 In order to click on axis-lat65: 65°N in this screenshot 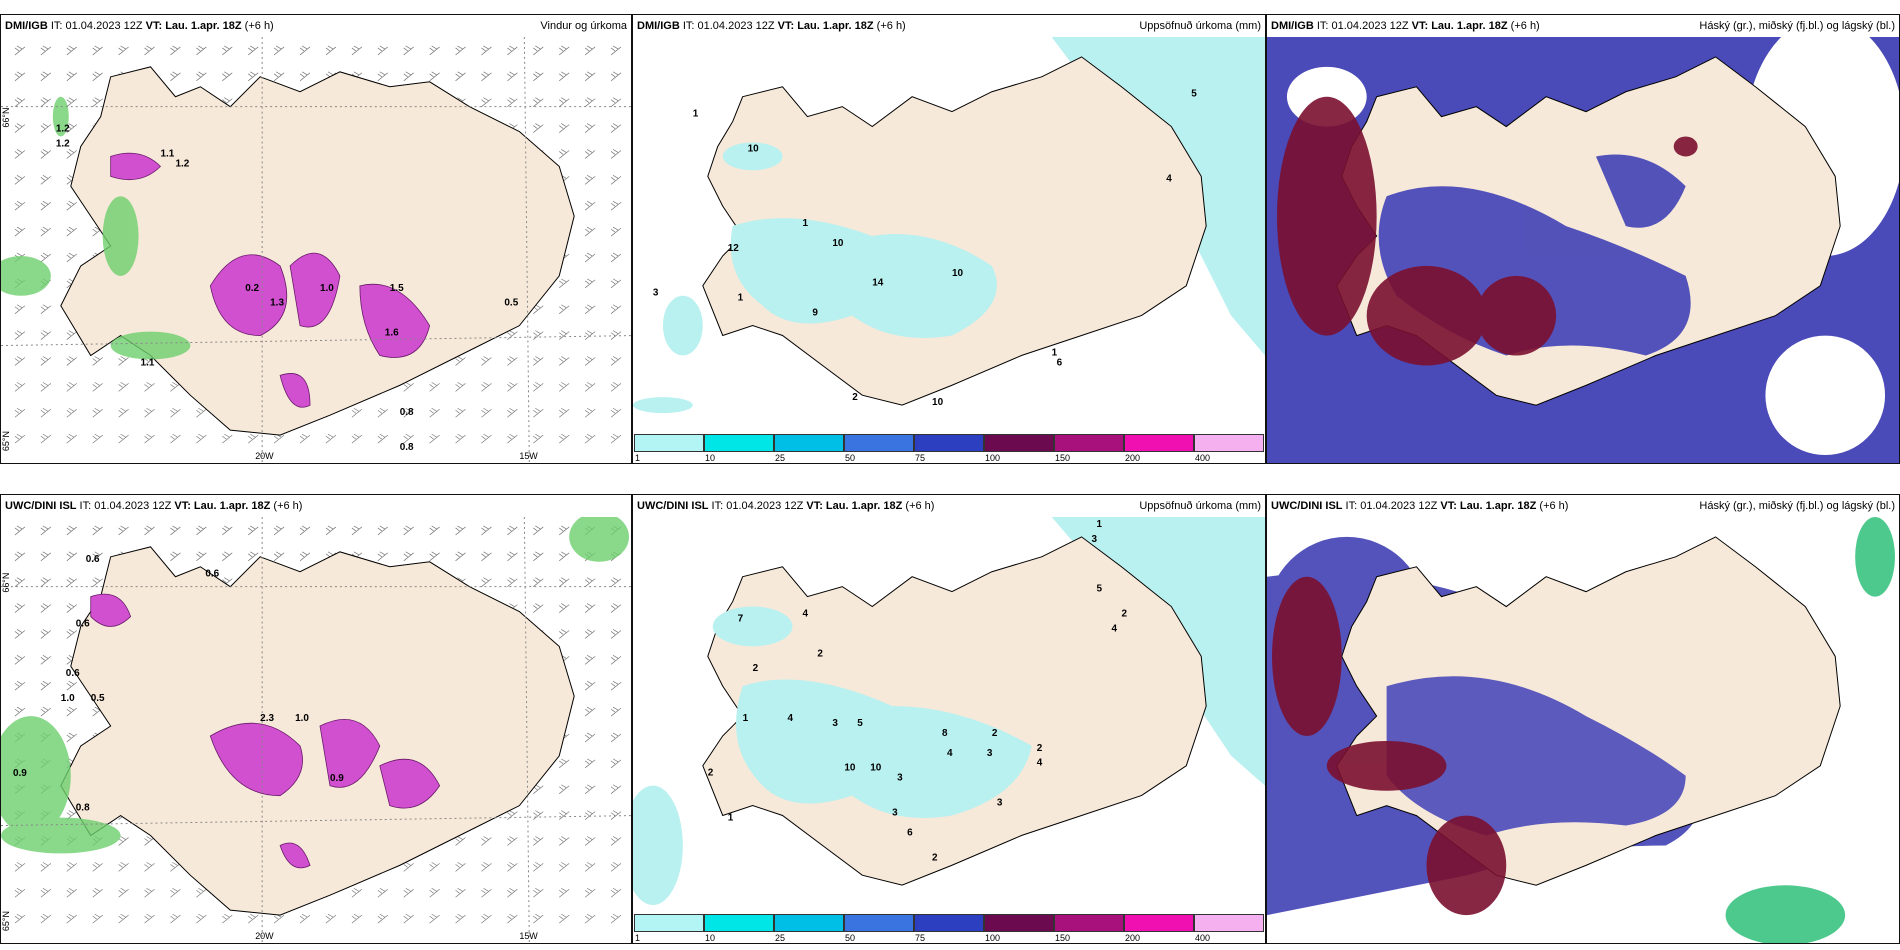, I will do `click(6, 441)`.